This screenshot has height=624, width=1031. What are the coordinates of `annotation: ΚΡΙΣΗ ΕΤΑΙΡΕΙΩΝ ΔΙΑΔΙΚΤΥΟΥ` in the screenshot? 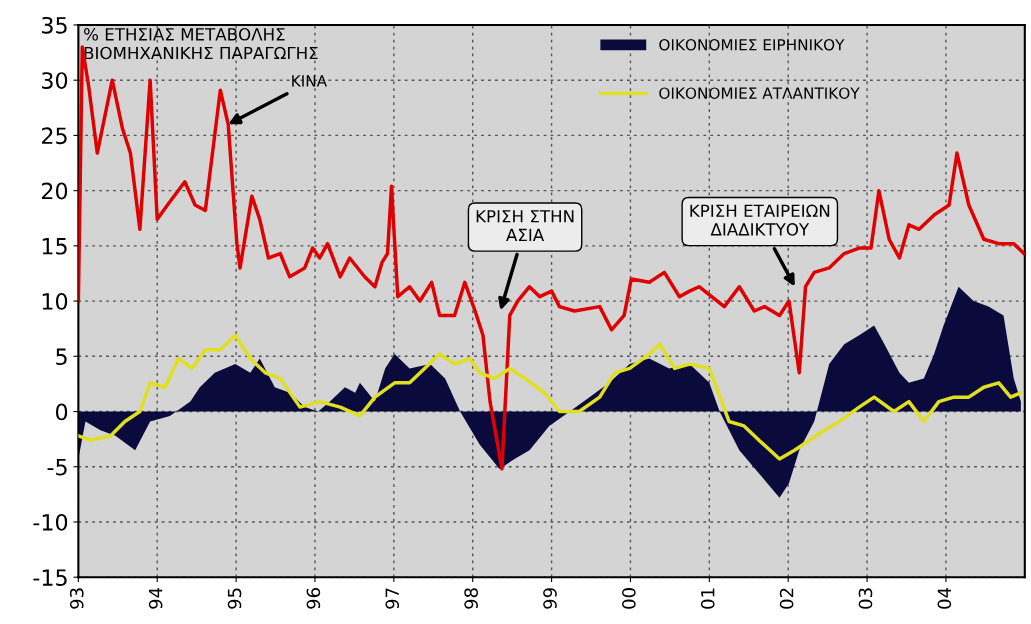 It's located at (760, 220).